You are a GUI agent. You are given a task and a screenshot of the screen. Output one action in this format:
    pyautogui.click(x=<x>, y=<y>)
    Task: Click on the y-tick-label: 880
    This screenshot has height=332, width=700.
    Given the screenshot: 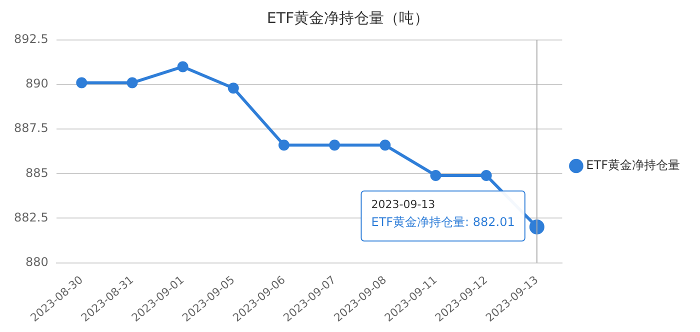 What is the action you would take?
    pyautogui.click(x=36, y=261)
    